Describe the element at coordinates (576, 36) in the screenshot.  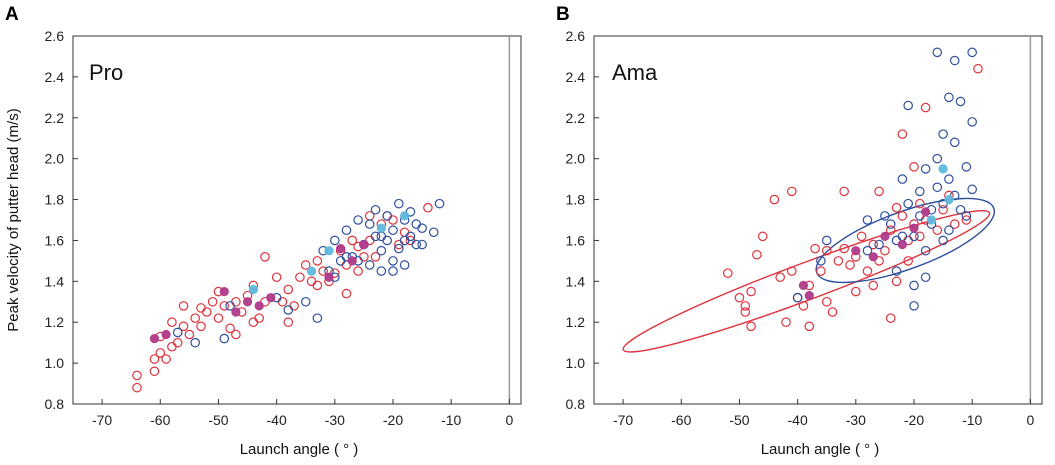
I see `panel-b-y-tick-label: 2.6` at that location.